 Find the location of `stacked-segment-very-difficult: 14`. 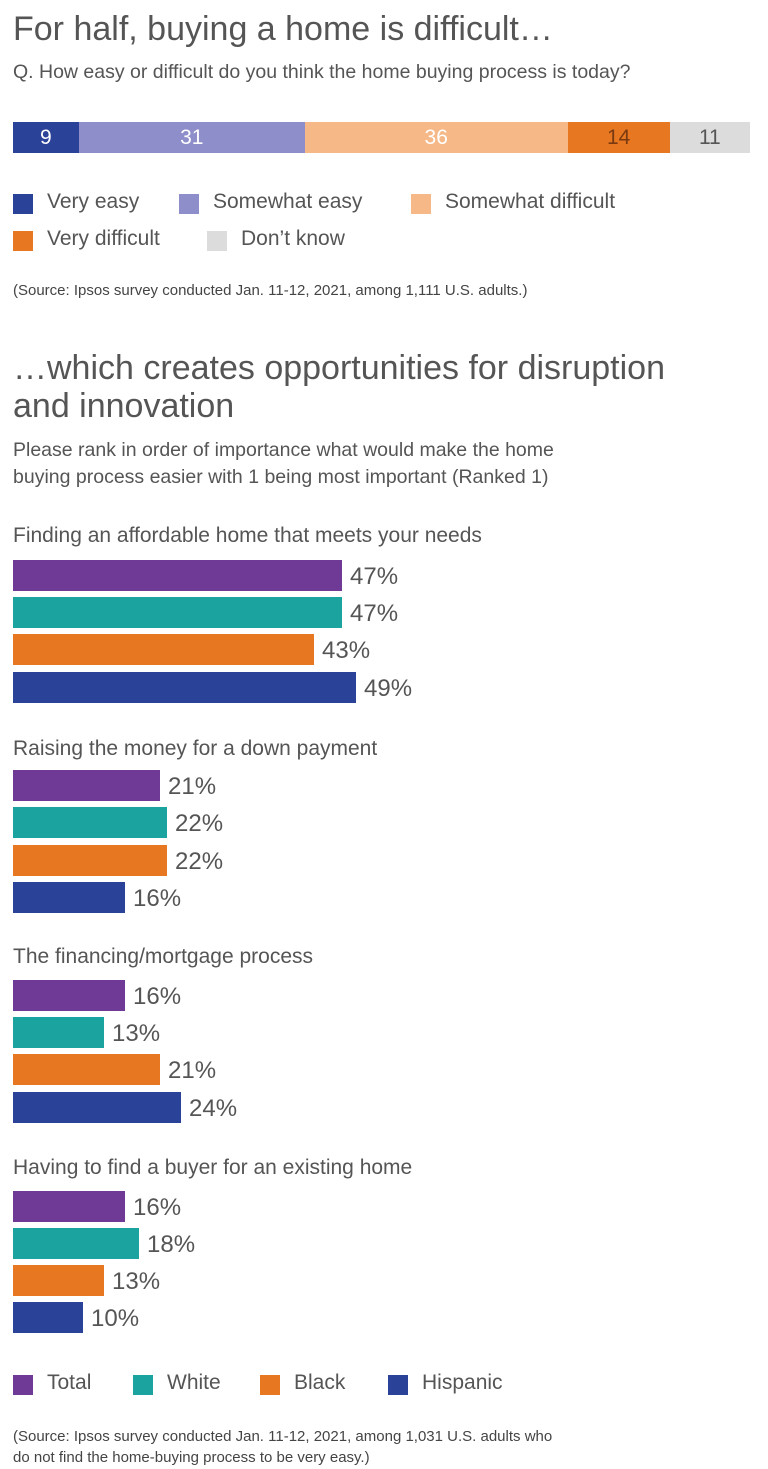

stacked-segment-very-difficult: 14 is located at coordinates (618, 137).